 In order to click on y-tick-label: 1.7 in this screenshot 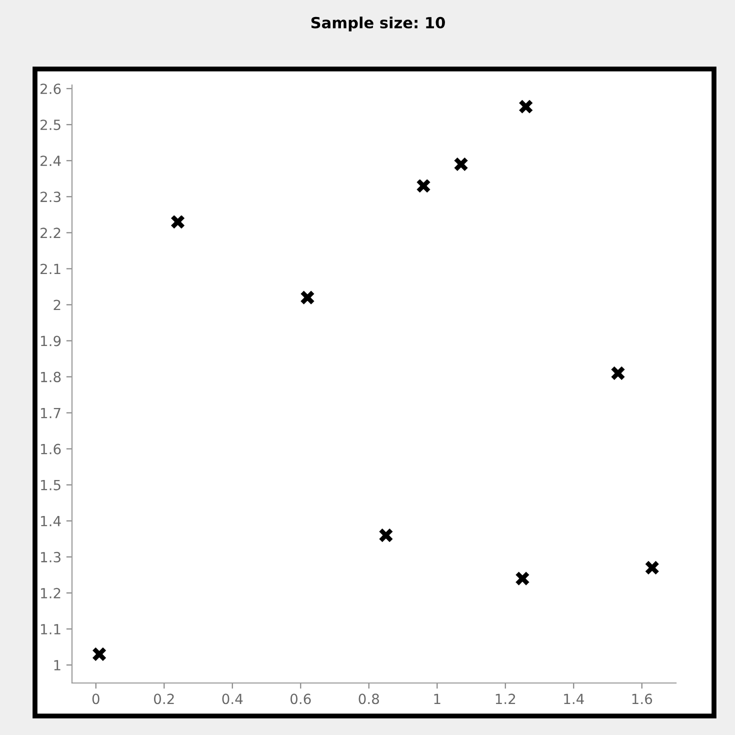, I will do `click(50, 413)`.